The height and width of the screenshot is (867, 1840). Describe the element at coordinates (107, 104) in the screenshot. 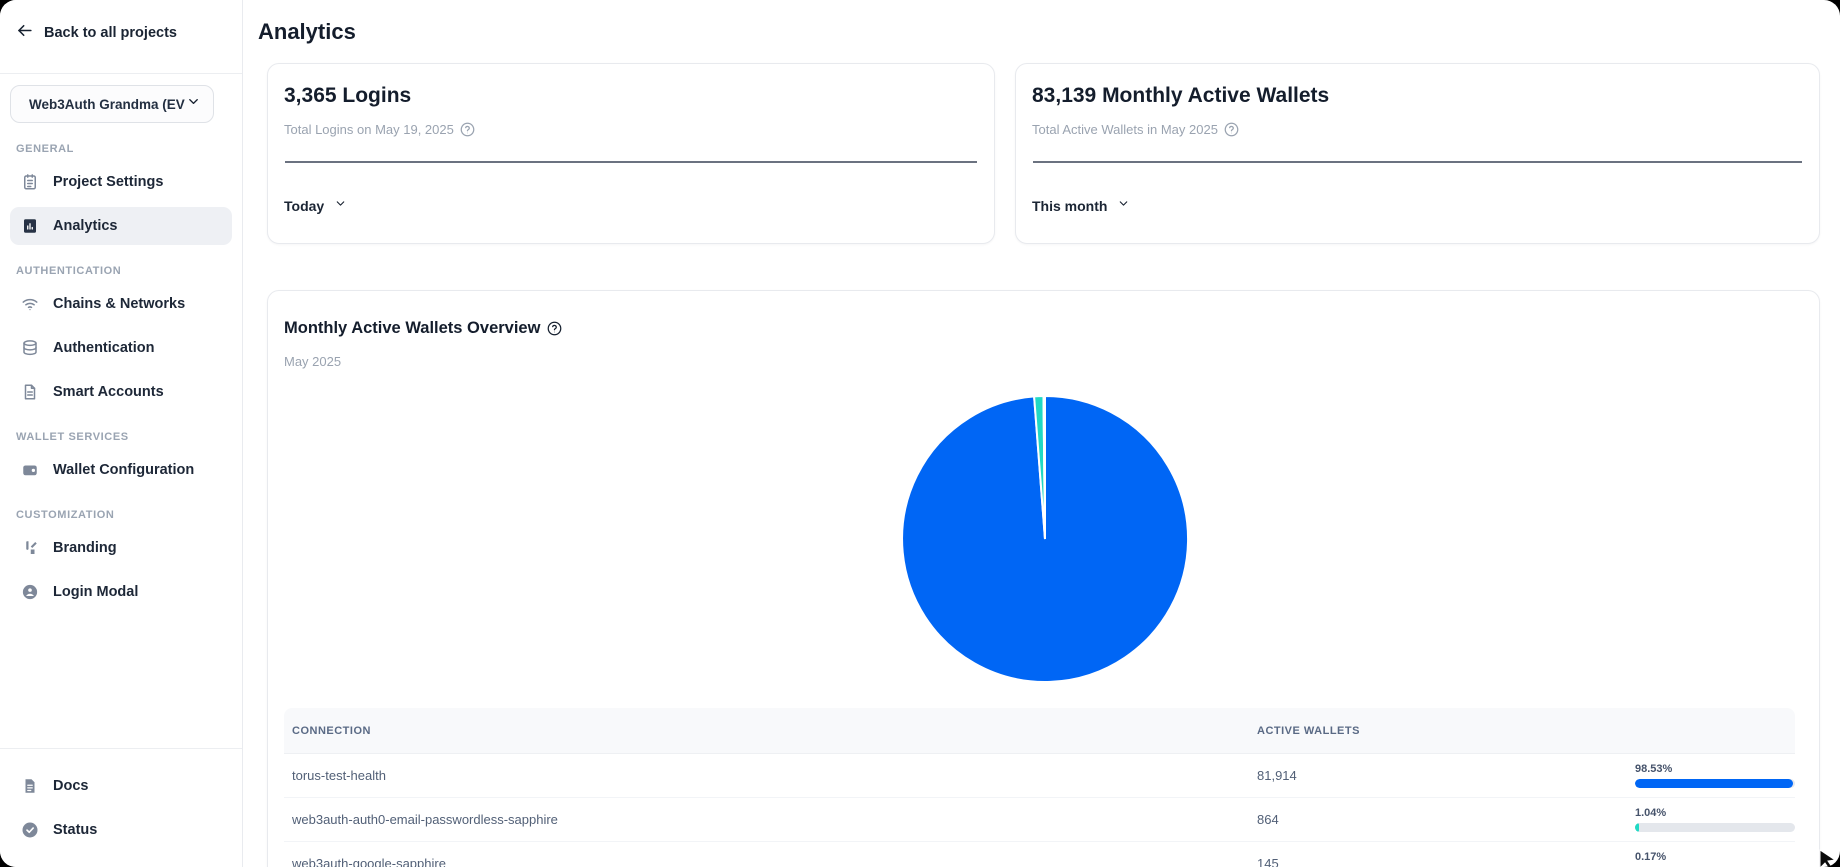

I see `project-selector-value: Web3Auth Grandma (EV` at that location.